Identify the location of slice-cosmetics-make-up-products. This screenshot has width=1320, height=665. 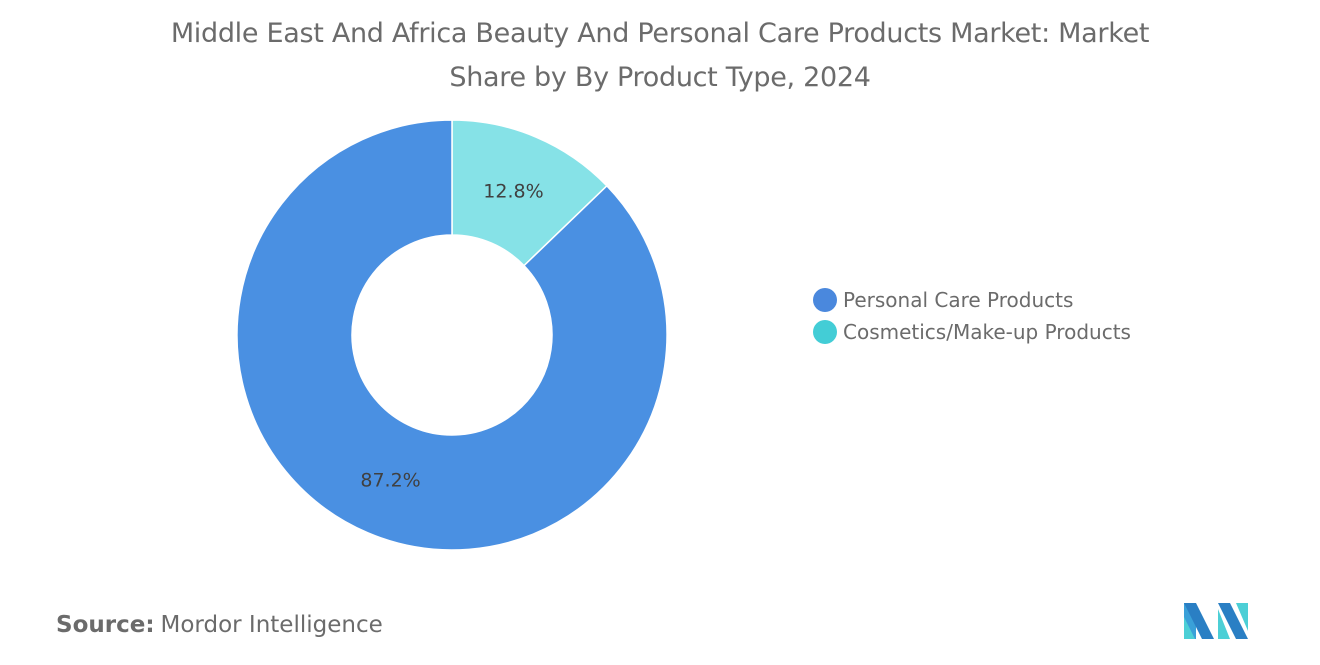
(529, 193).